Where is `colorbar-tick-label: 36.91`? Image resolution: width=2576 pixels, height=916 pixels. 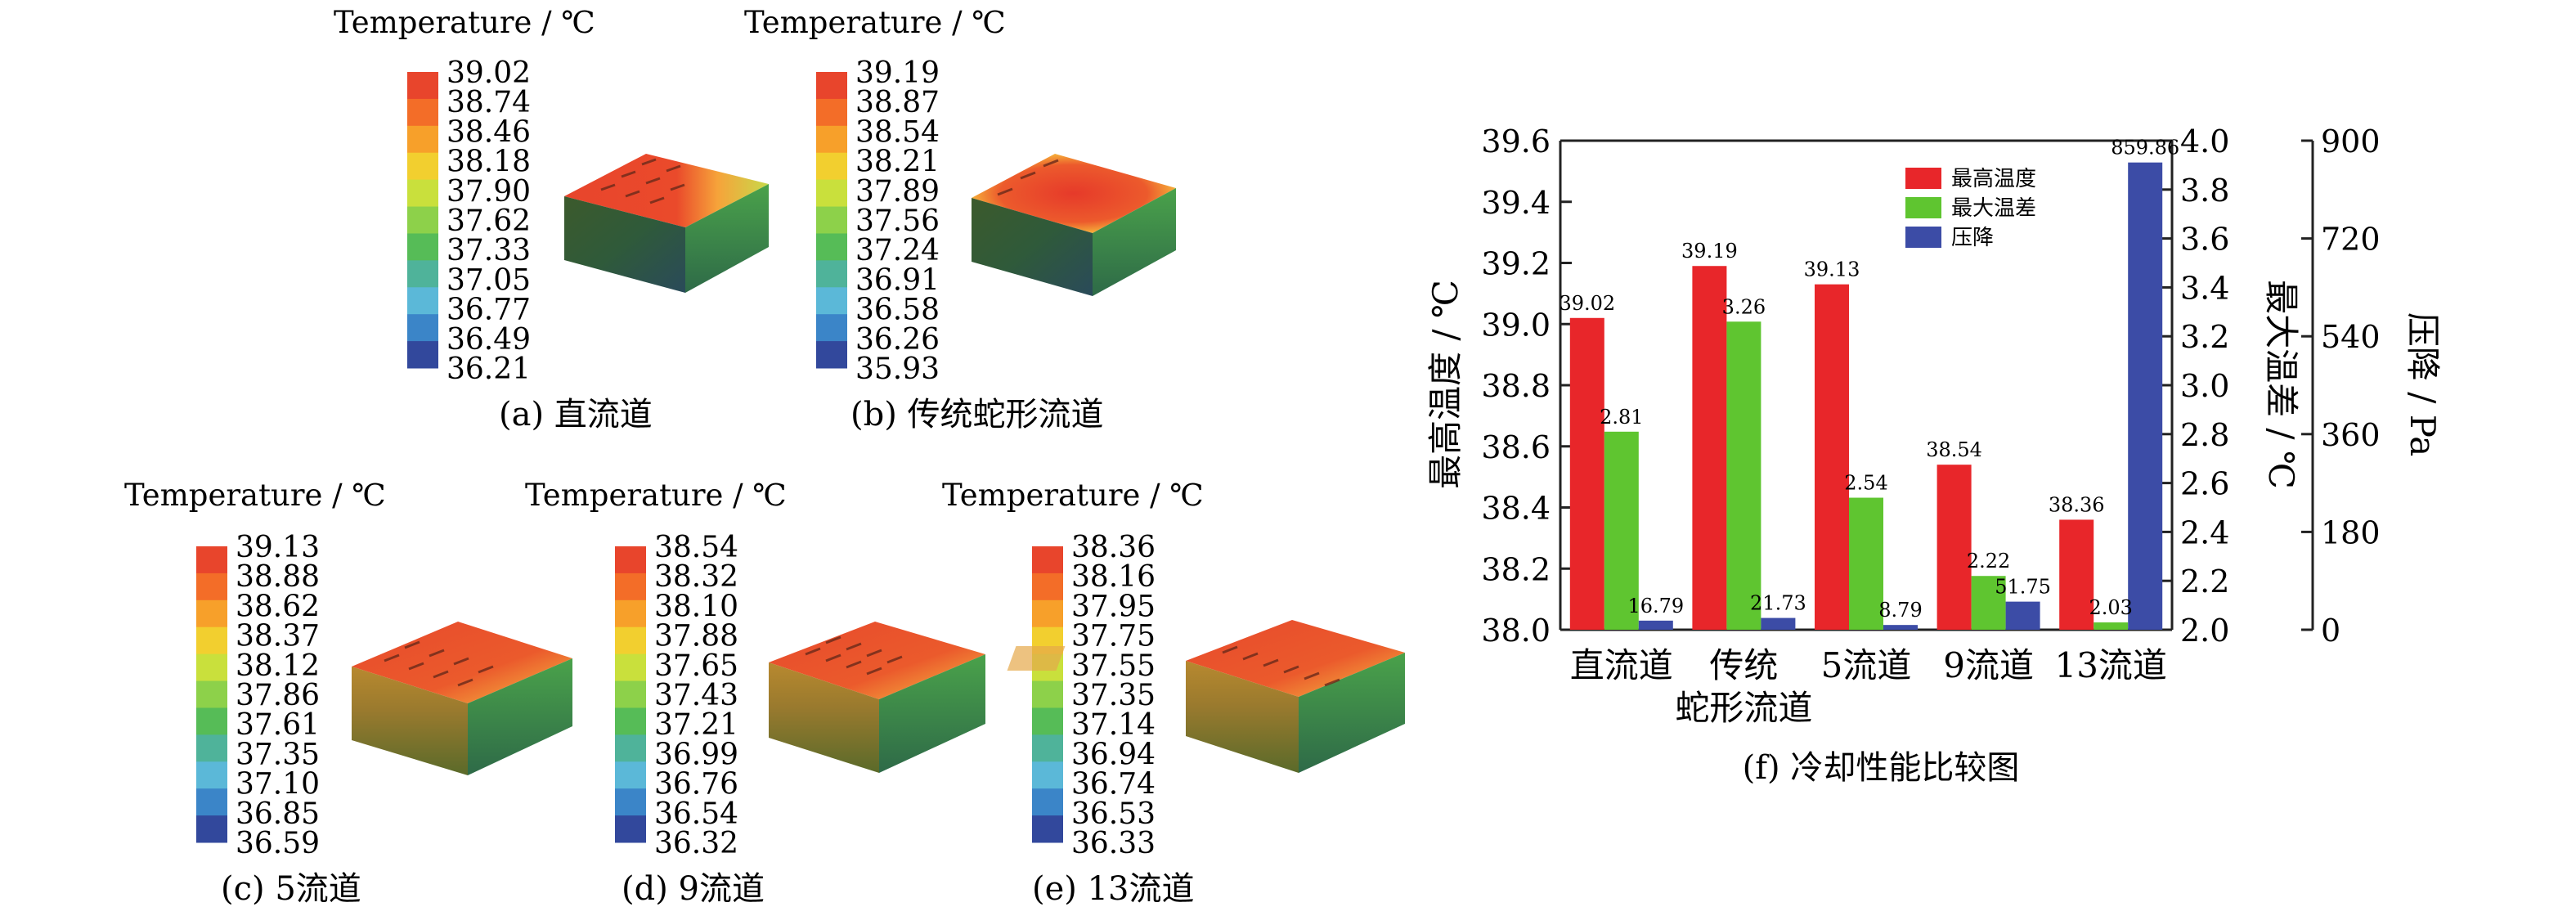 colorbar-tick-label: 36.91 is located at coordinates (897, 280).